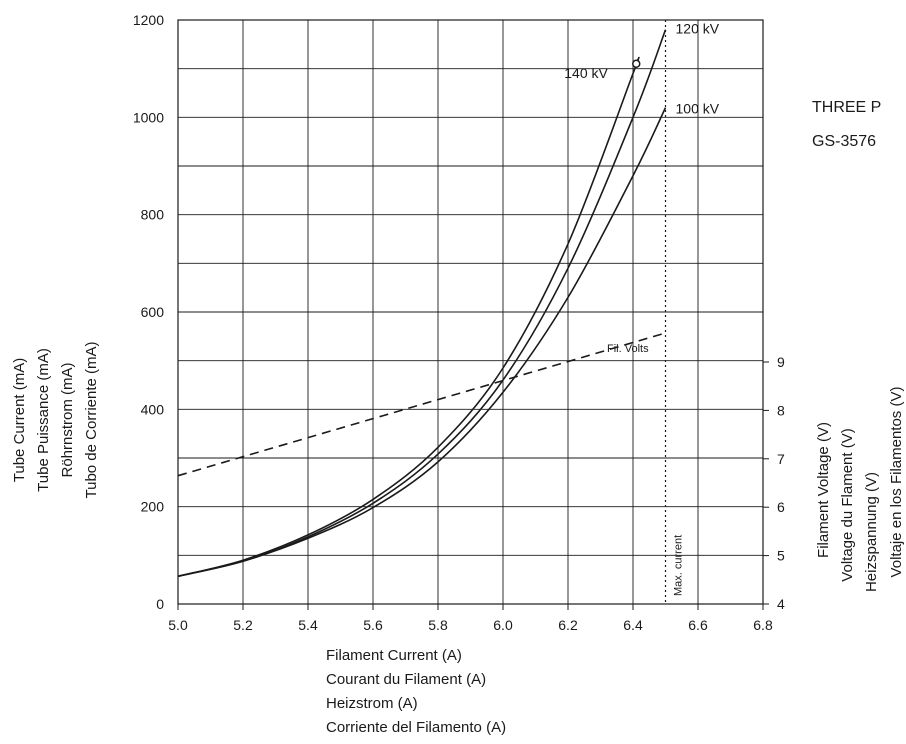 This screenshot has width=906, height=744. I want to click on y-right-tick-label: 8, so click(781, 410).